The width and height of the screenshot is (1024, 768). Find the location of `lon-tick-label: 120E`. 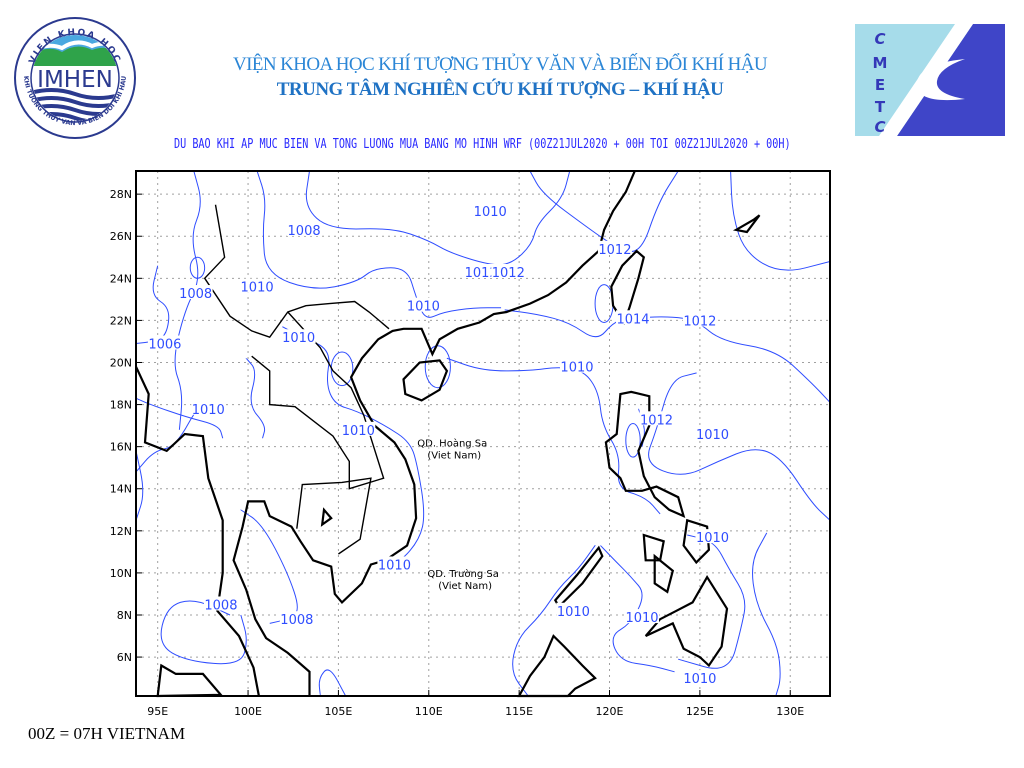

lon-tick-label: 120E is located at coordinates (610, 711).